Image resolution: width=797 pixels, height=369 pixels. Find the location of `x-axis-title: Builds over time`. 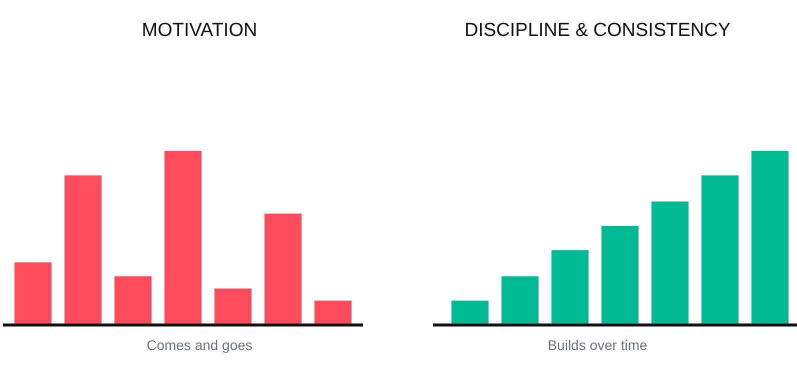

x-axis-title: Builds over time is located at coordinates (597, 345).